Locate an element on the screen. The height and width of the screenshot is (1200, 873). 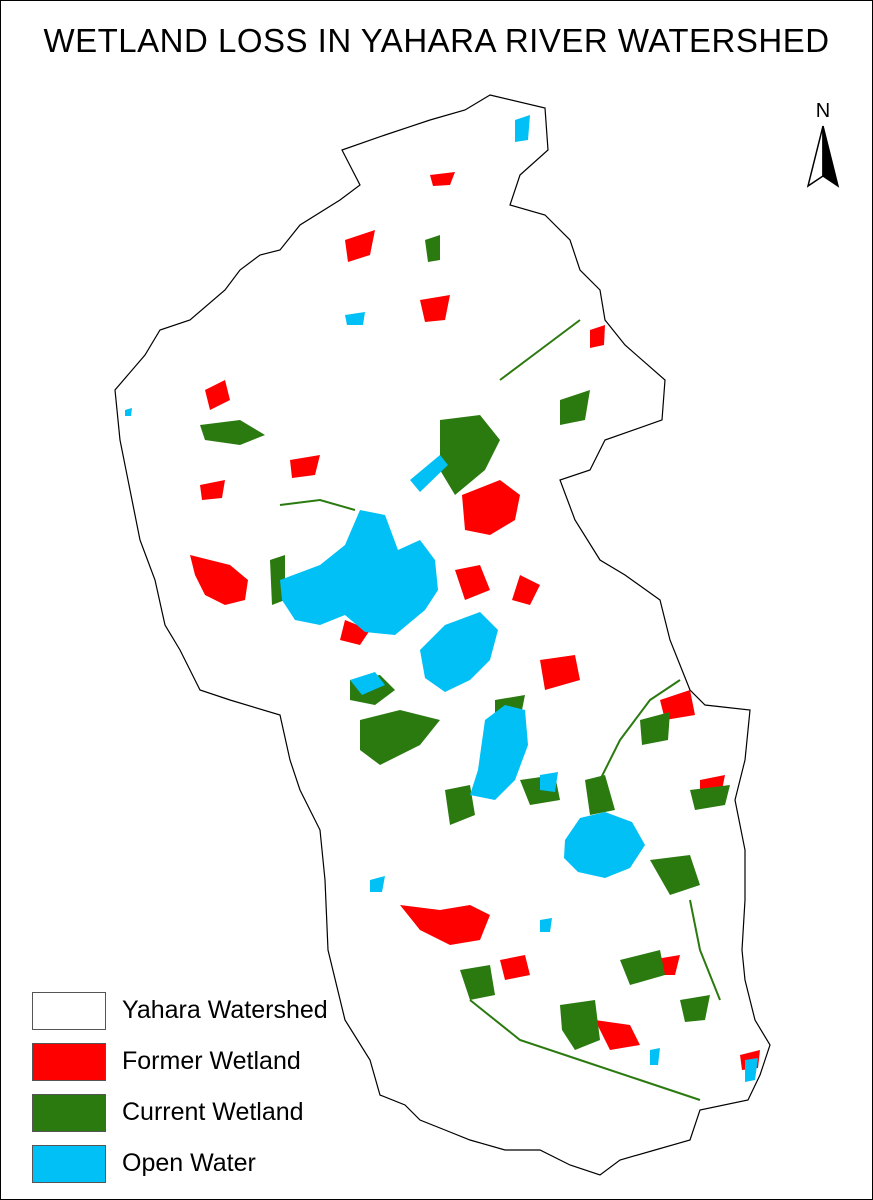
legend-swatch-current-wetland is located at coordinates (69, 1113).